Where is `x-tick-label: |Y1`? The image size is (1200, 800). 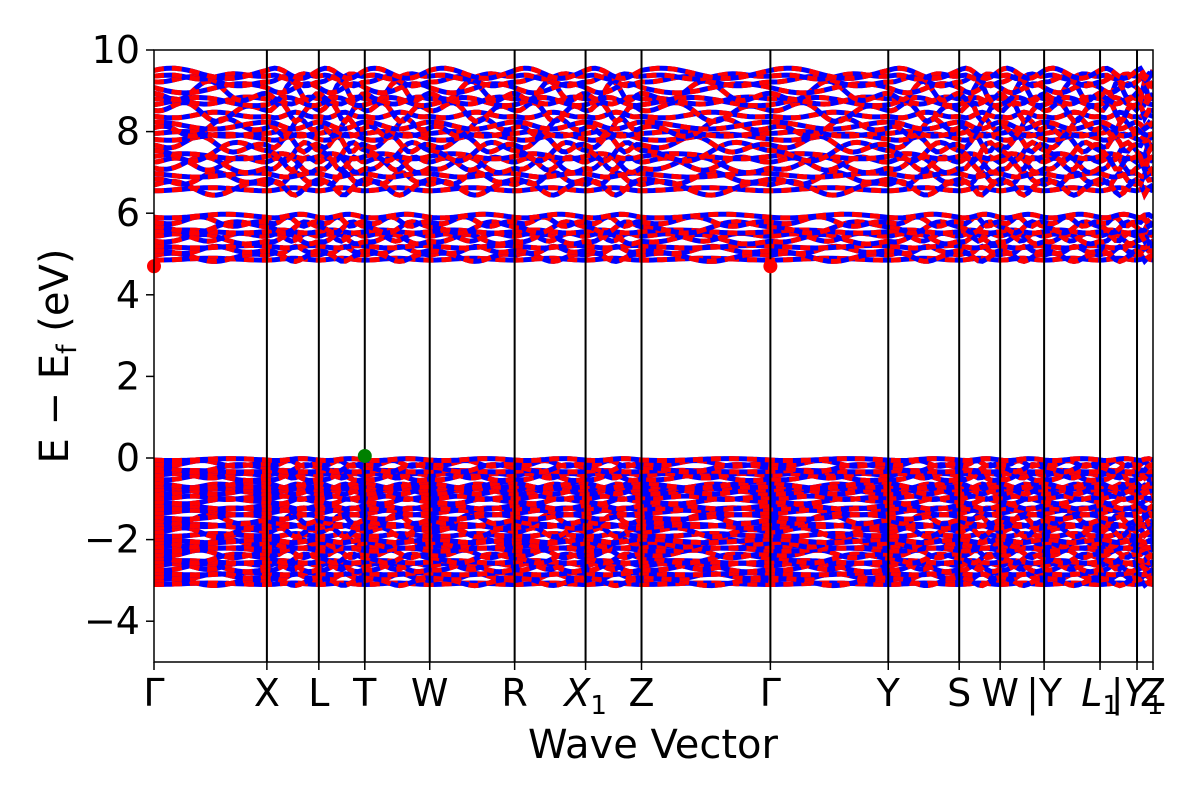 x-tick-label: |Y1 is located at coordinates (1137, 696).